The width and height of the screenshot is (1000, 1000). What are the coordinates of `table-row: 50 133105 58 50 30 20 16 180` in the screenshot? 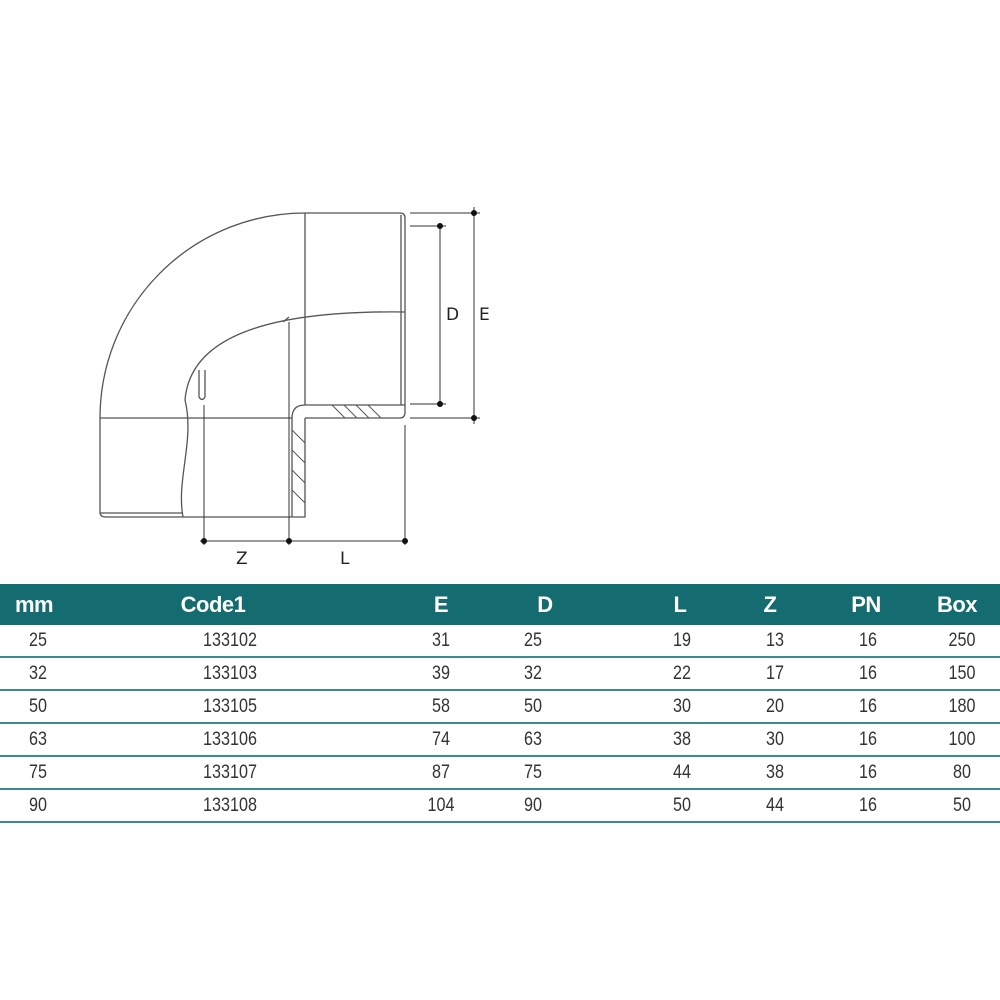 It's located at (500, 707).